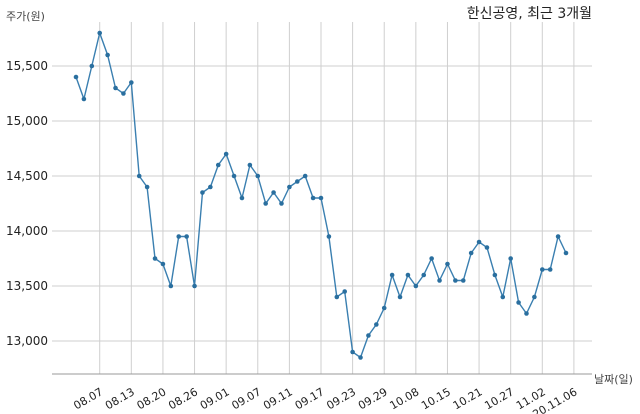 Image resolution: width=640 pixels, height=414 pixels. What do you see at coordinates (27, 176) in the screenshot?
I see `y-tick-label: 14,500` at bounding box center [27, 176].